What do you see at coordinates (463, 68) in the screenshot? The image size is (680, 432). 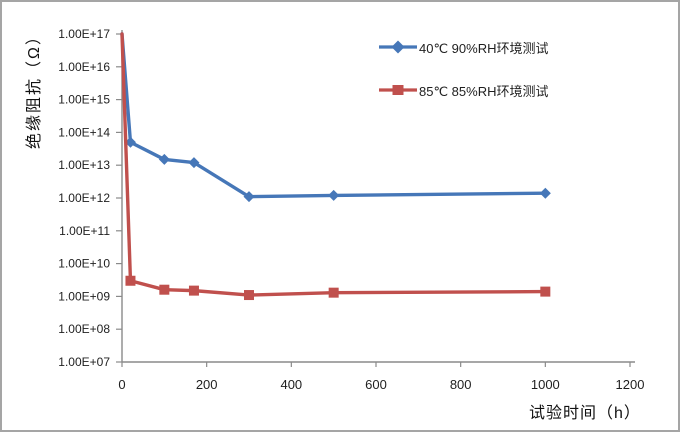 I see `legend: 40℃ 90%RH环境测试 85℃ 85%RH环境测试` at bounding box center [463, 68].